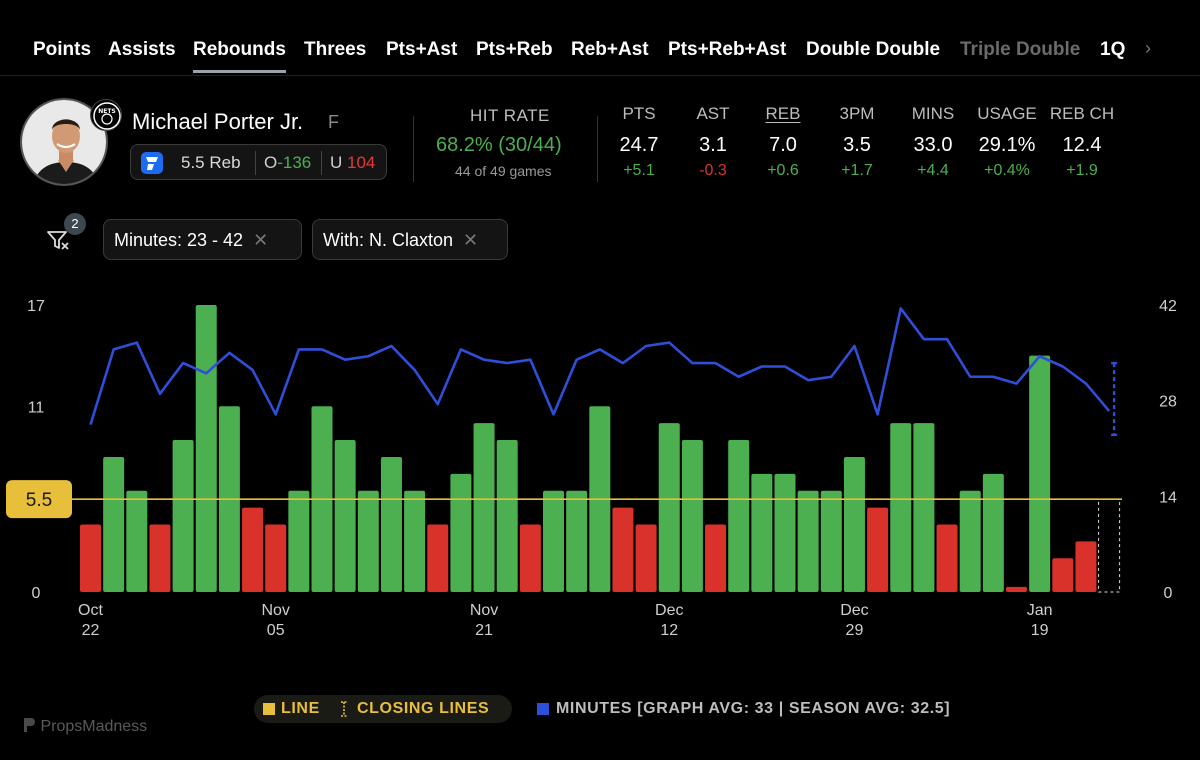 This screenshot has height=760, width=1200. Describe the element at coordinates (344, 709) in the screenshot. I see `closing-line-icon` at that location.